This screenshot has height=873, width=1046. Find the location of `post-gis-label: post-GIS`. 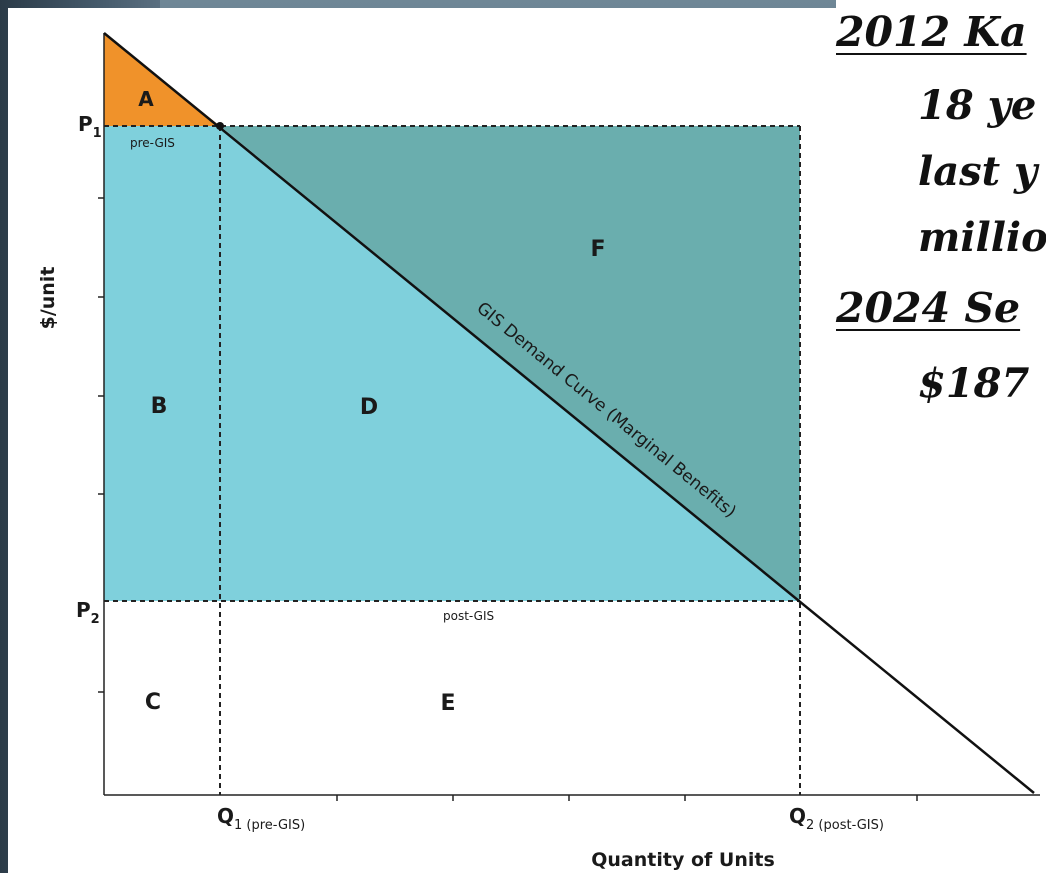

post-gis-label: post-GIS is located at coordinates (468, 616).